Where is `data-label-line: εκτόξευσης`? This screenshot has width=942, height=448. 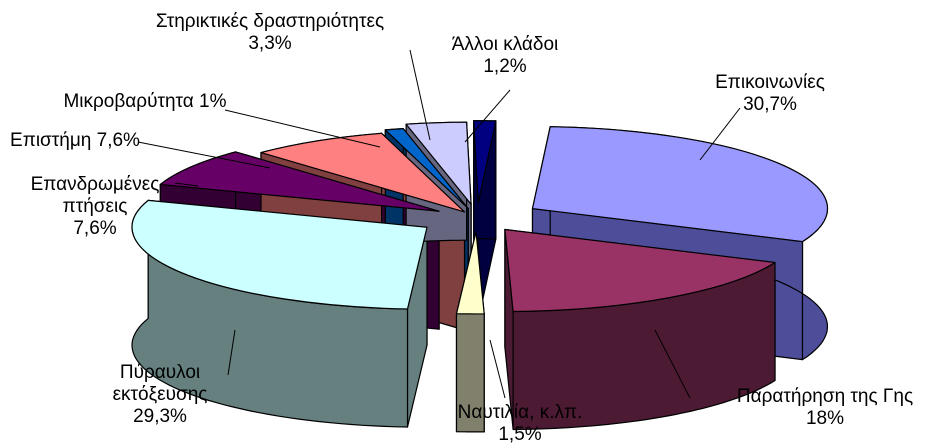
data-label-line: εκτόξευσης is located at coordinates (160, 394).